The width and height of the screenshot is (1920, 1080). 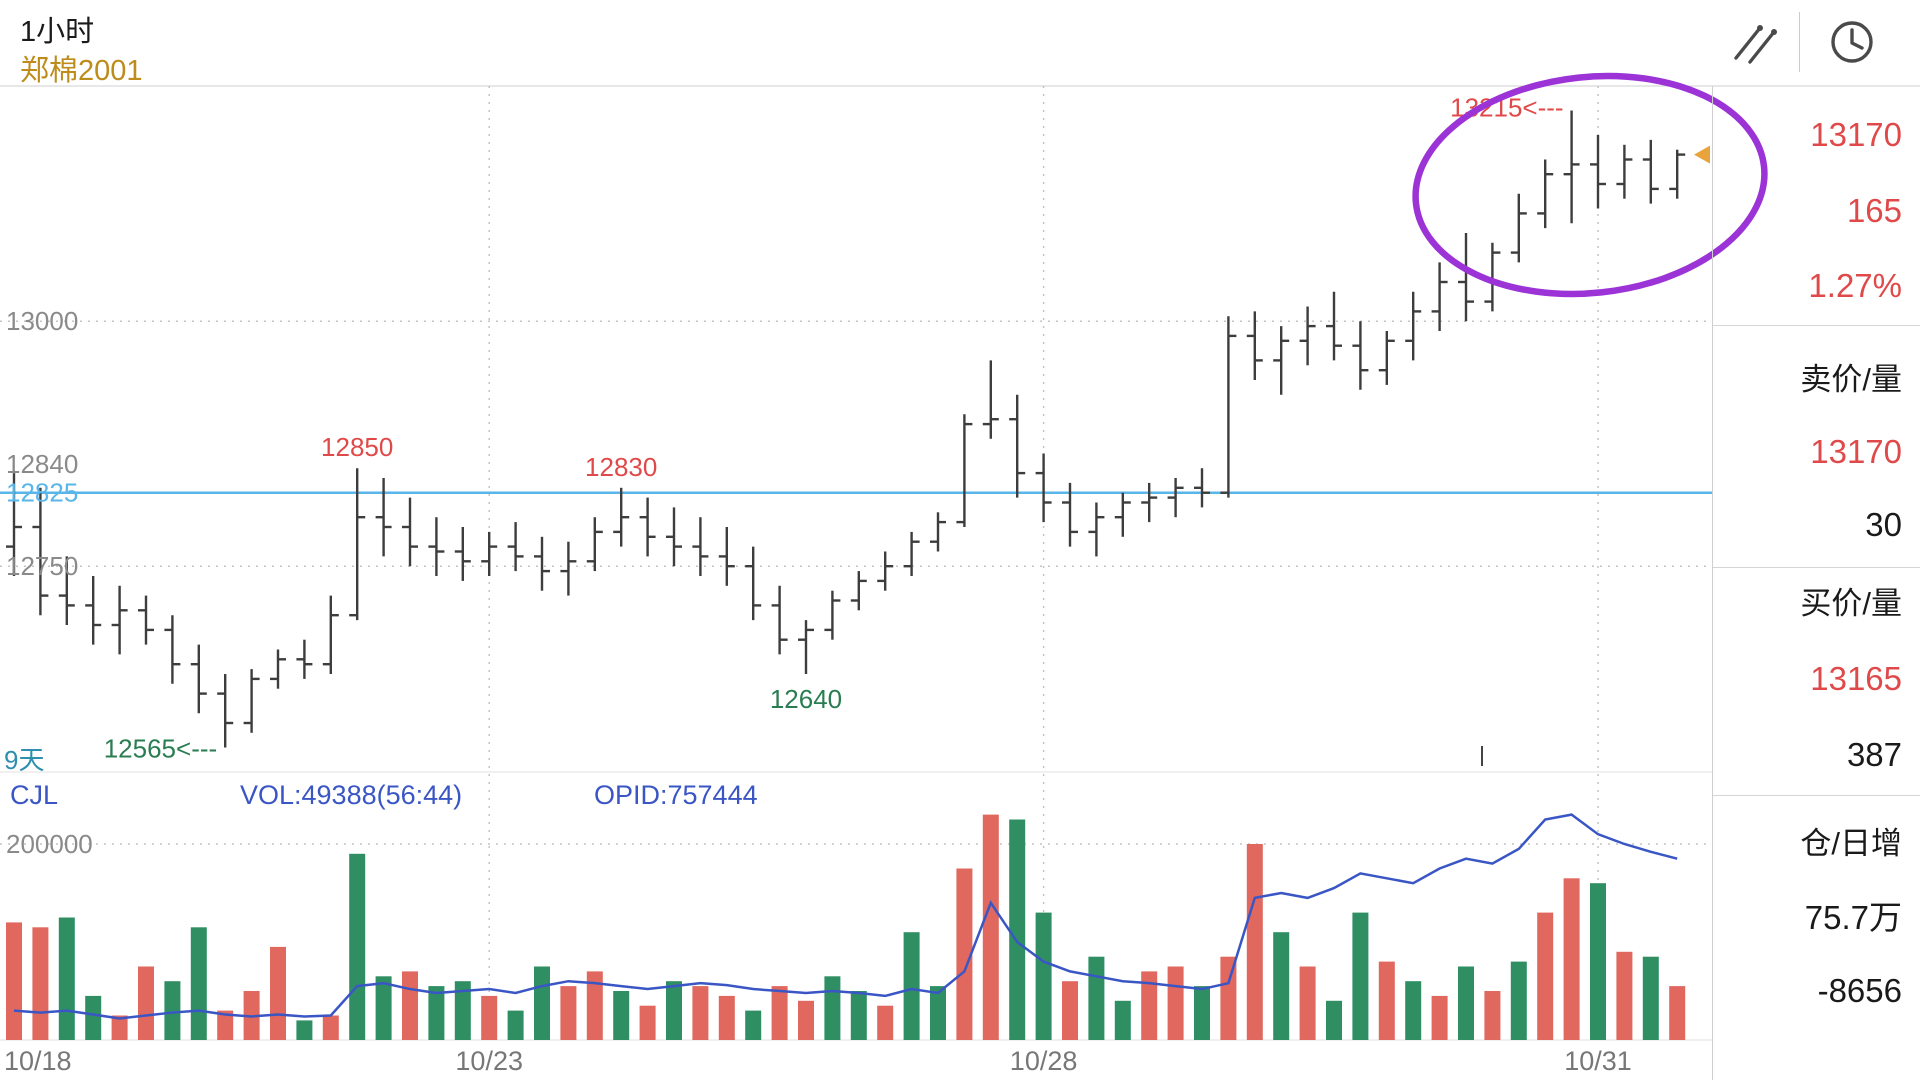 What do you see at coordinates (1598, 1061) in the screenshot?
I see `svg-text: 10/31` at bounding box center [1598, 1061].